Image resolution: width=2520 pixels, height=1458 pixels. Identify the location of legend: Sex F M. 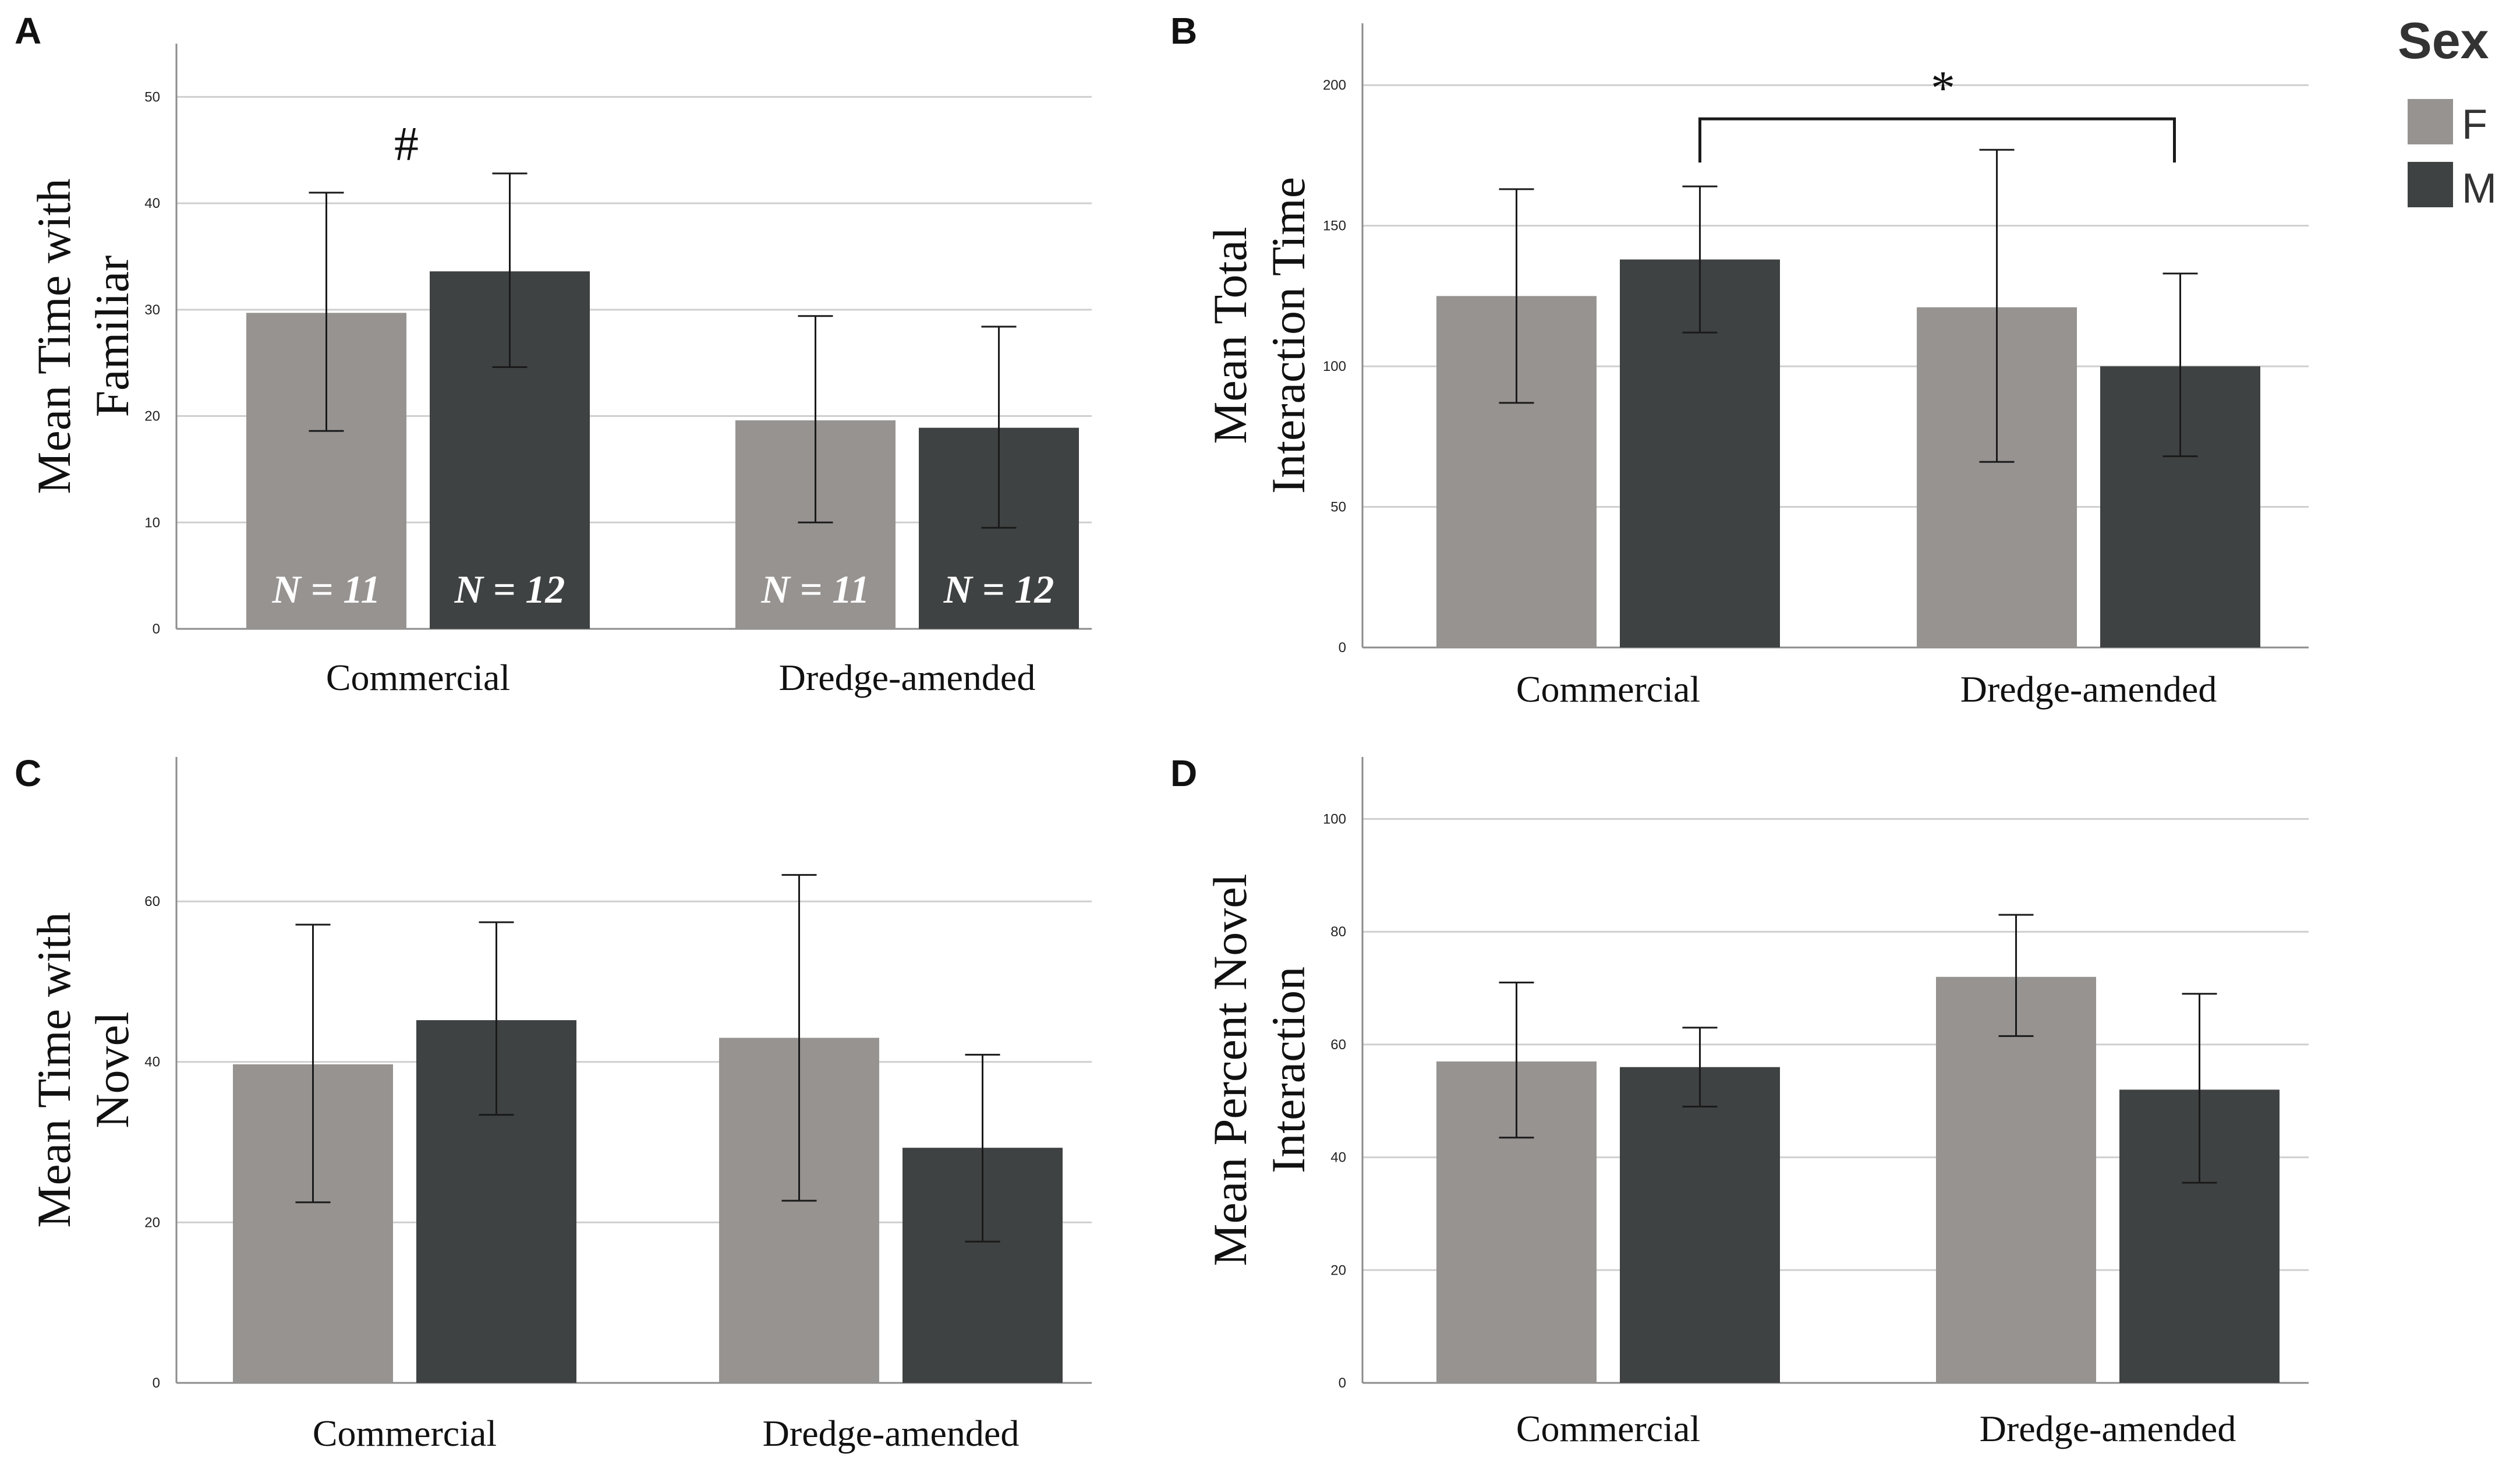
(2447, 112).